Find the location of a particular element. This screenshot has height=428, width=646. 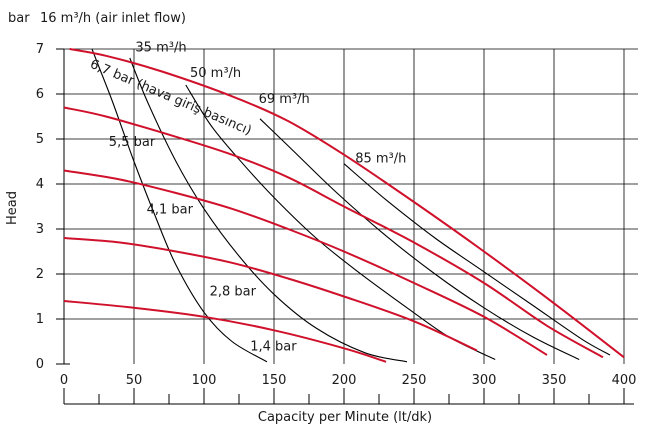

x-tick-label: 250 is located at coordinates (414, 380).